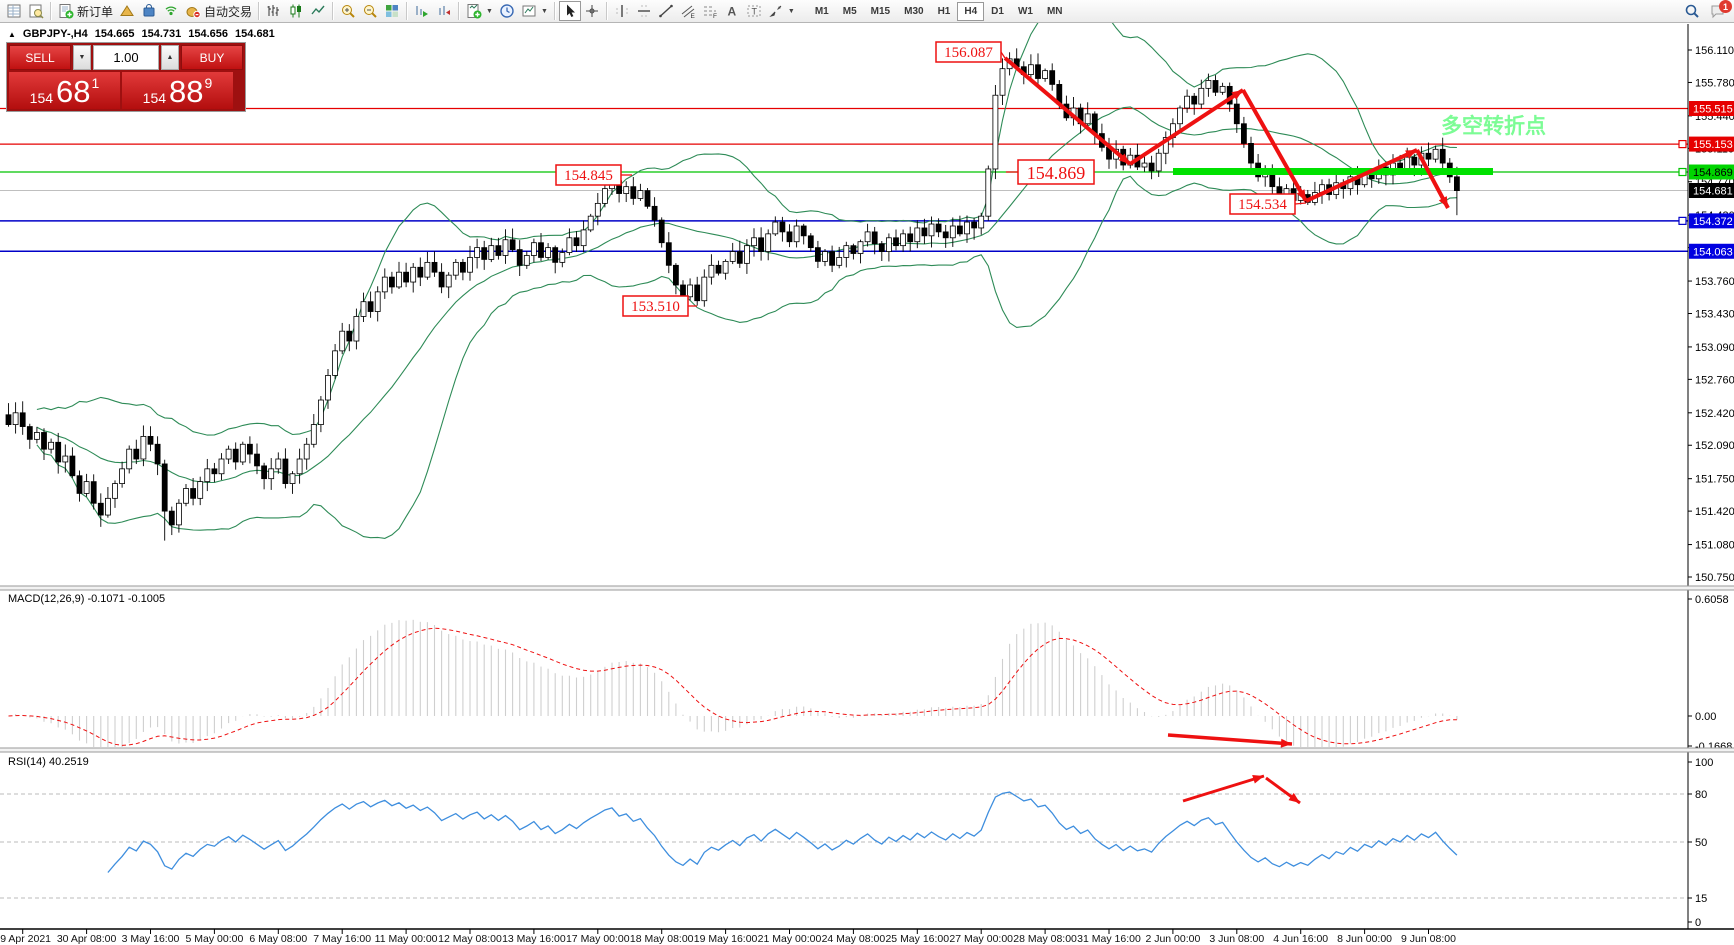  I want to click on price-badge-154.869, so click(1711, 172).